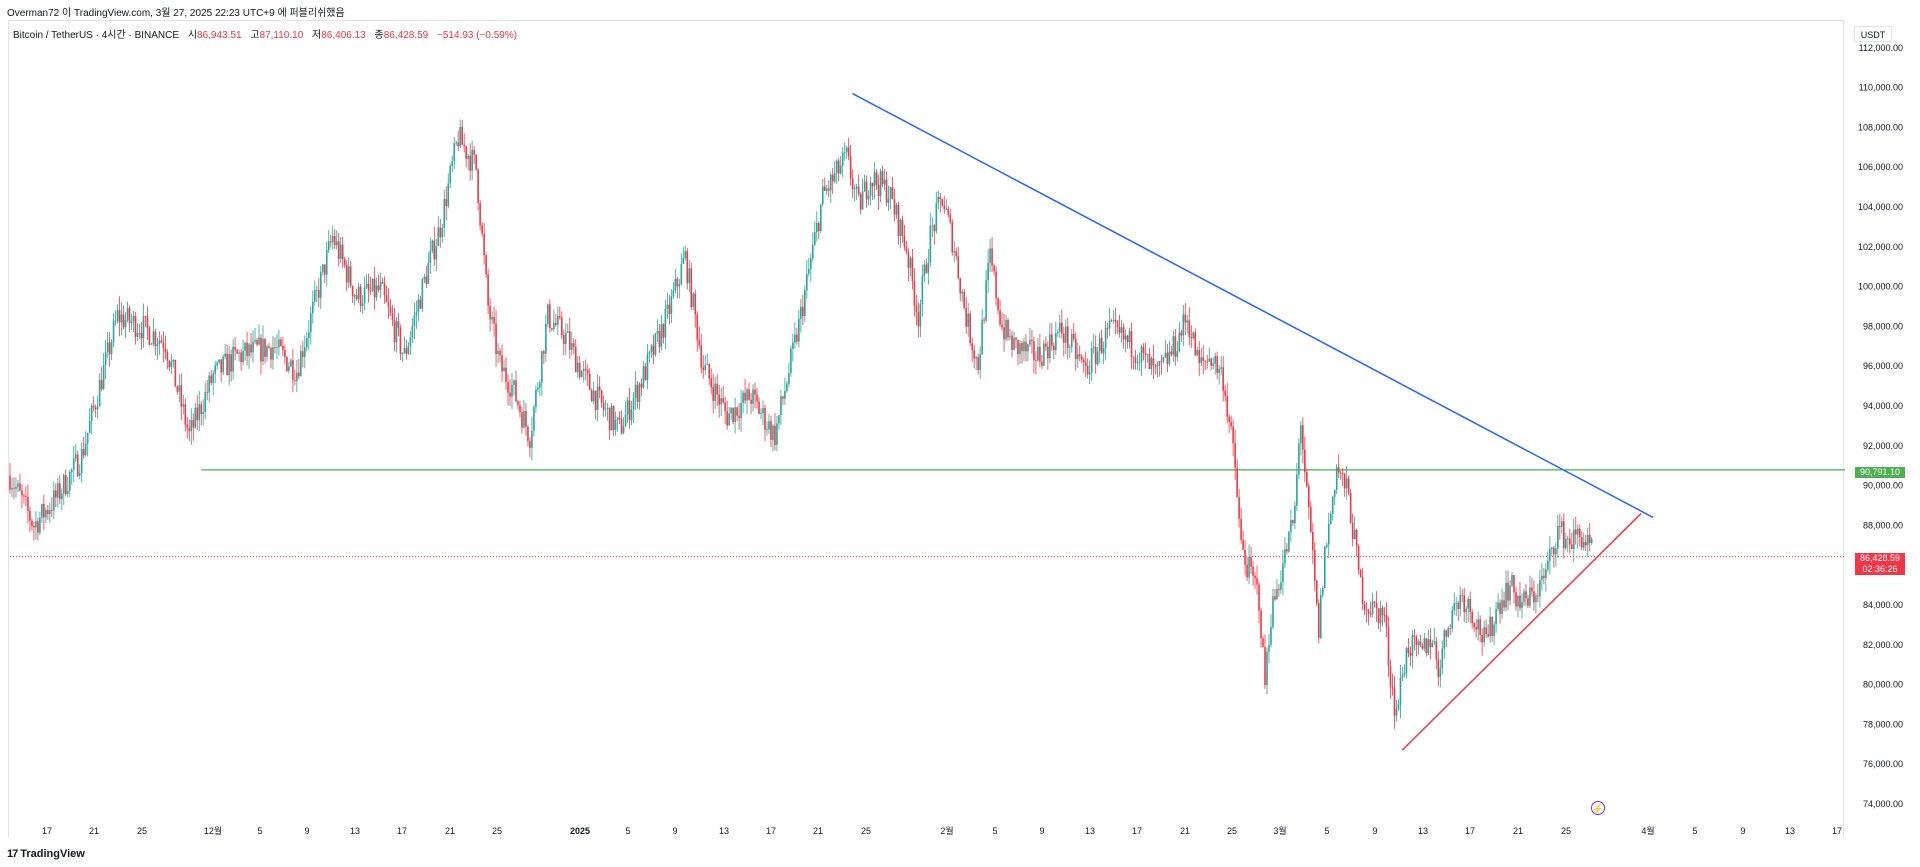 The image size is (1920, 867). What do you see at coordinates (1880, 127) in the screenshot?
I see `y-tick-label: 108,000.00` at bounding box center [1880, 127].